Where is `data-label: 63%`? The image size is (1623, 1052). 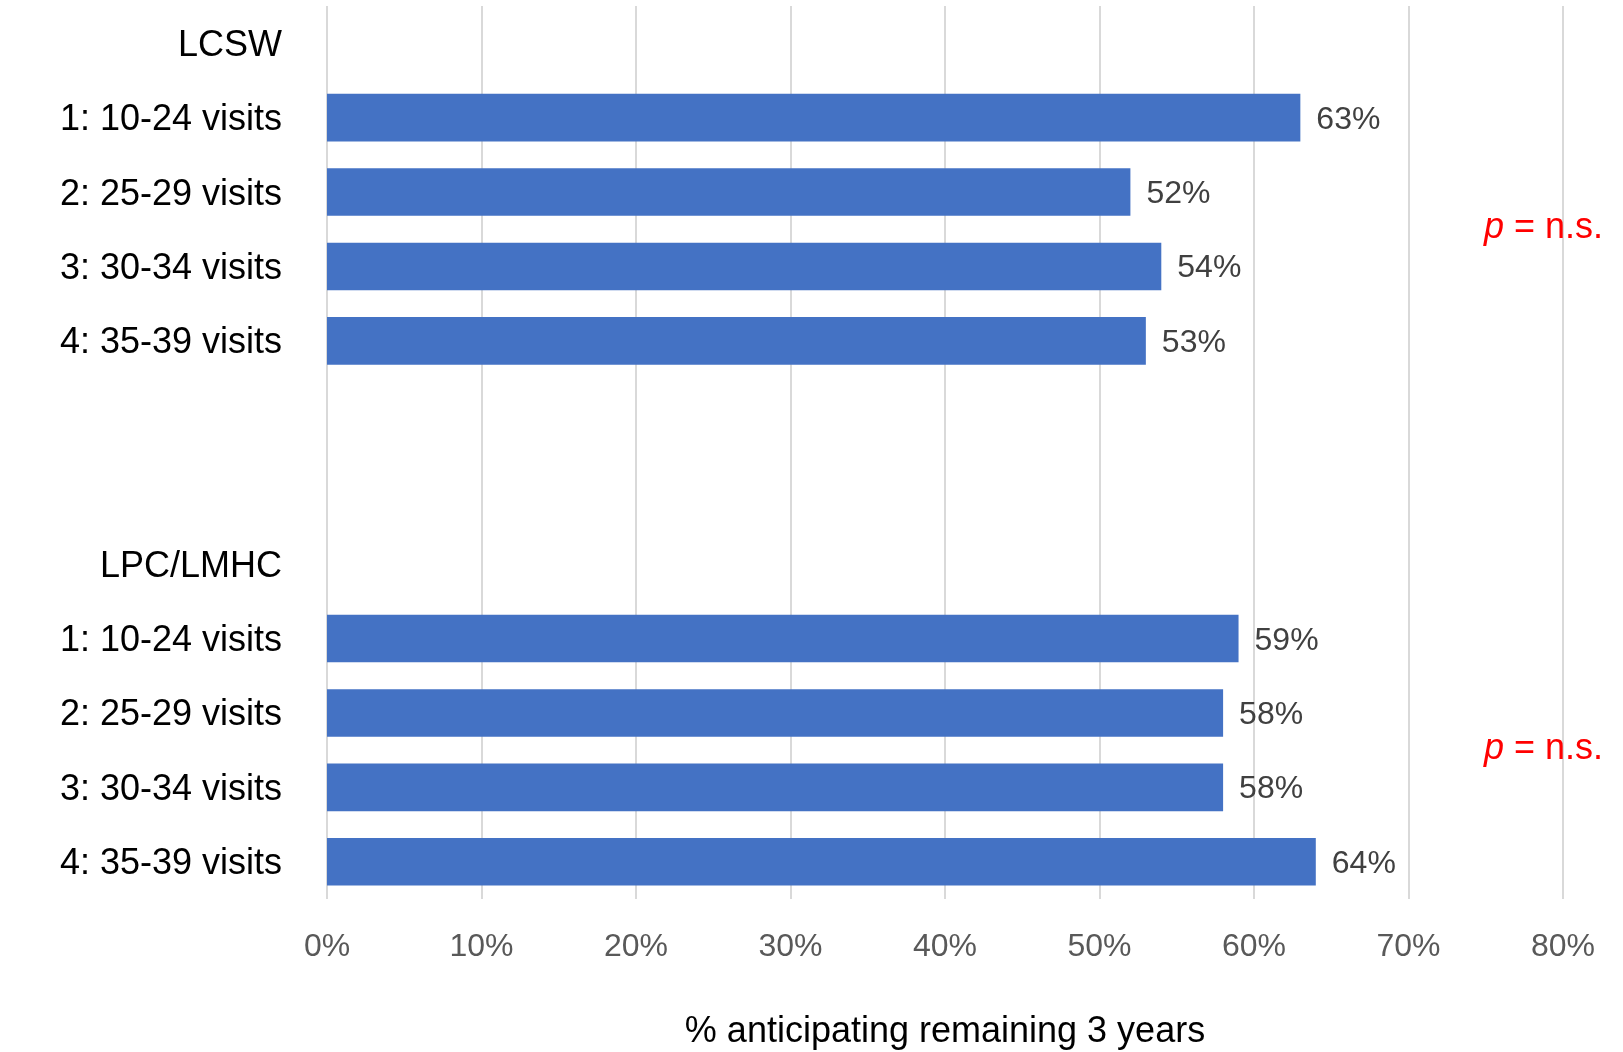
data-label: 63% is located at coordinates (1348, 117).